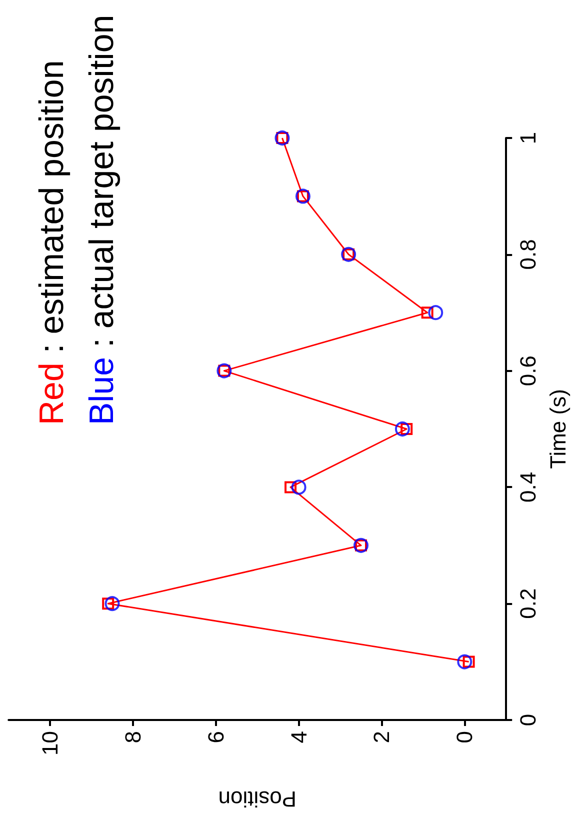  Describe the element at coordinates (381, 737) in the screenshot. I see `x-tick-label: 2` at that location.